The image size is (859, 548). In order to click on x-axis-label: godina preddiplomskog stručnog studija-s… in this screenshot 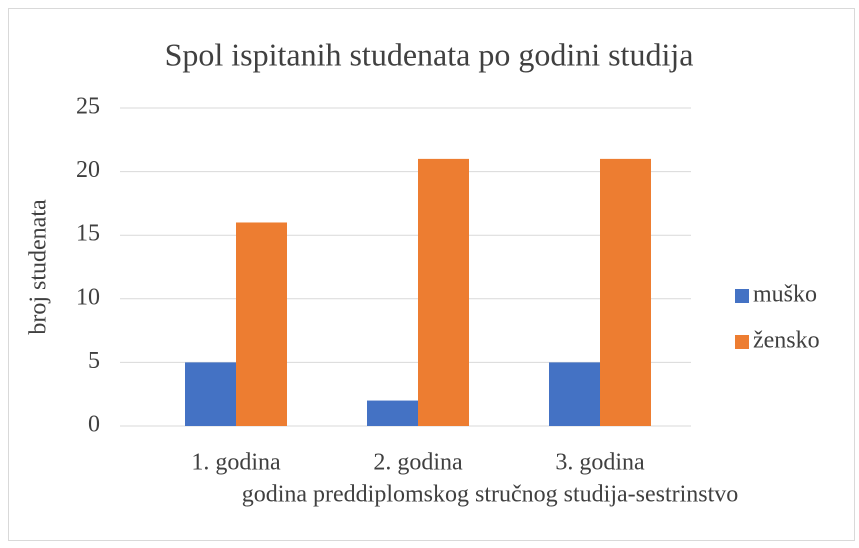, I will do `click(490, 495)`.